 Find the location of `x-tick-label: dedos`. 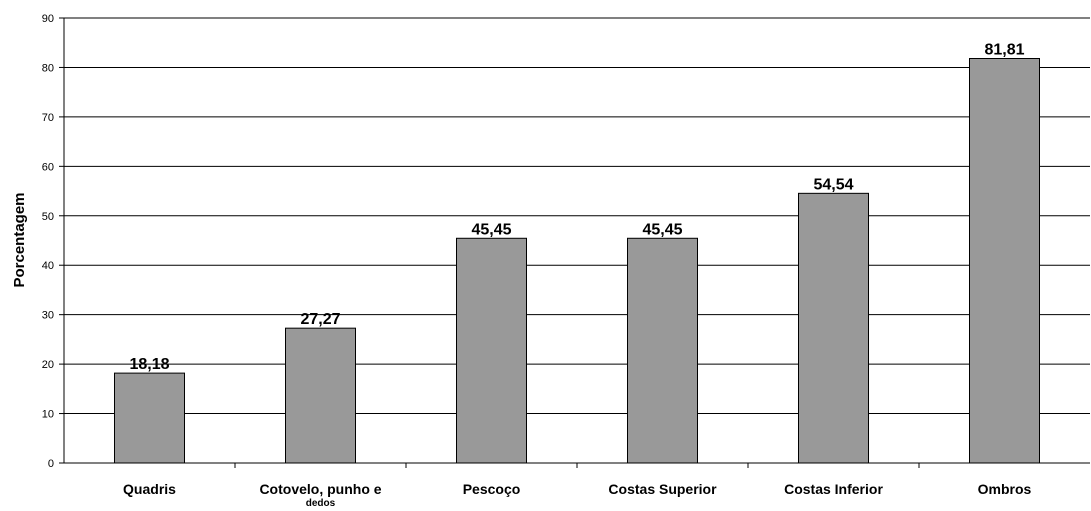

x-tick-label: dedos is located at coordinates (321, 503).